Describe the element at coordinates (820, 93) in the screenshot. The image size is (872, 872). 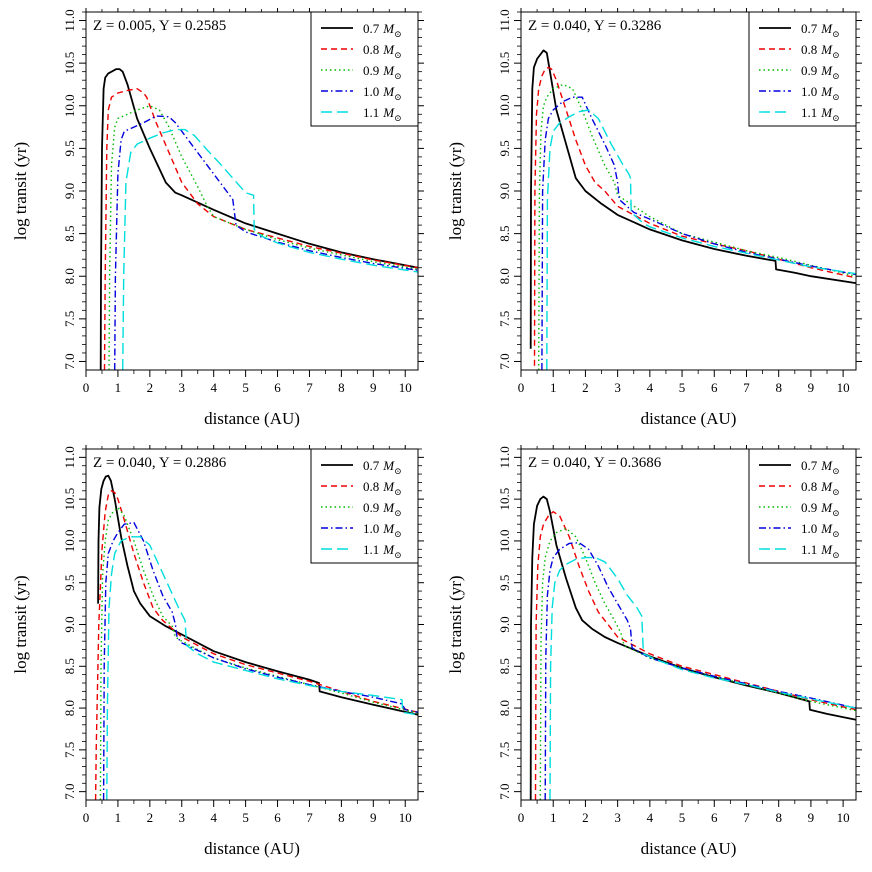
I see `legend-label: 1.0 M⊙` at that location.